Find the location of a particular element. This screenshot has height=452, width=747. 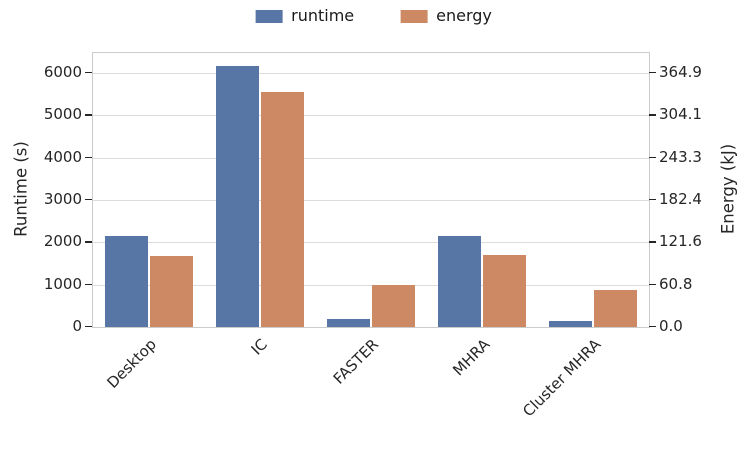

bar-energy-cluster-mhra is located at coordinates (616, 308).